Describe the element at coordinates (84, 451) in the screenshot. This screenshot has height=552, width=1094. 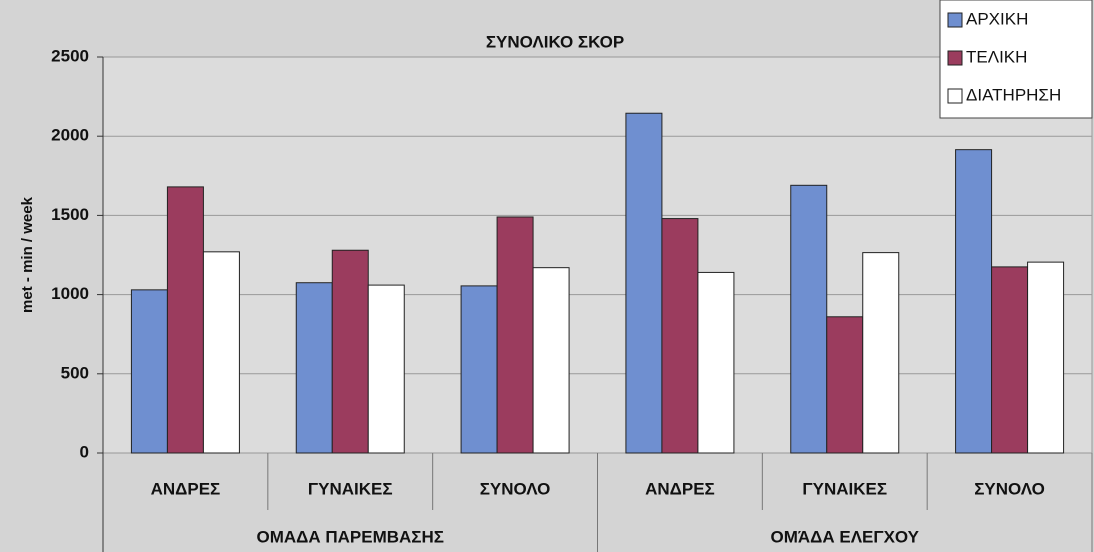
I see `y-tick-label: 0` at that location.